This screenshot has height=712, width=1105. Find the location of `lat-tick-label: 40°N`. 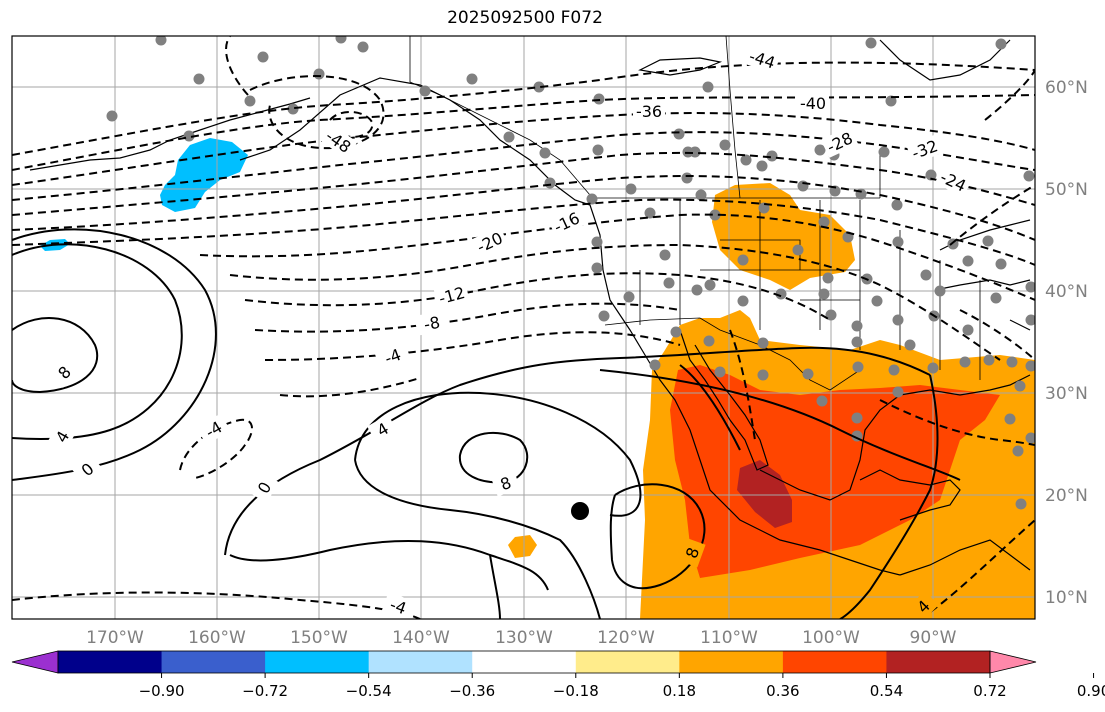

lat-tick-label: 40°N is located at coordinates (1066, 292).